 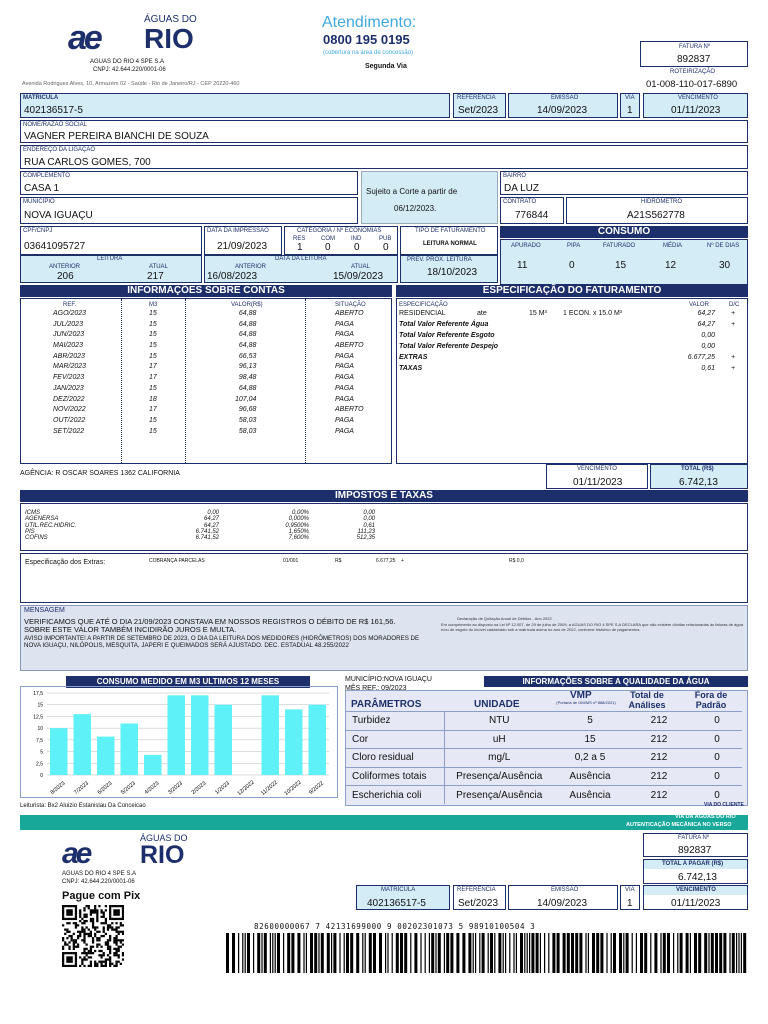 I want to click on prev-leitura-label: PREV. PROX. LEITURA, so click(x=439, y=260).